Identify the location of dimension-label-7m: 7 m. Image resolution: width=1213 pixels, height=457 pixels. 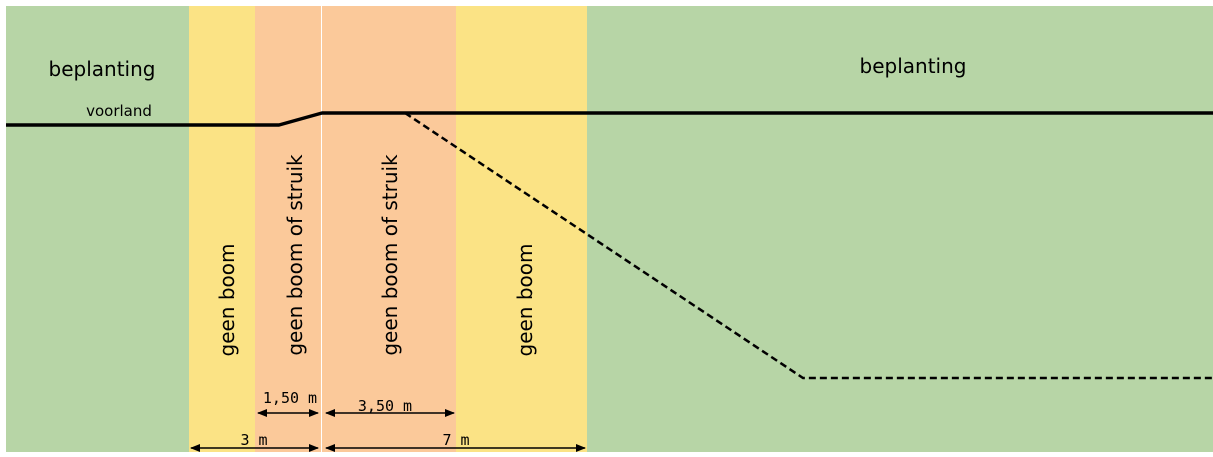
(455, 440).